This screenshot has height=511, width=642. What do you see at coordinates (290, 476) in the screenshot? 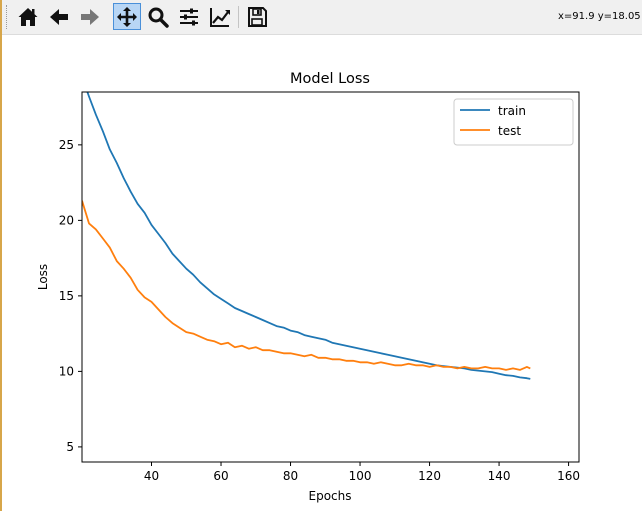
I see `x-tick-label: 80` at bounding box center [290, 476].